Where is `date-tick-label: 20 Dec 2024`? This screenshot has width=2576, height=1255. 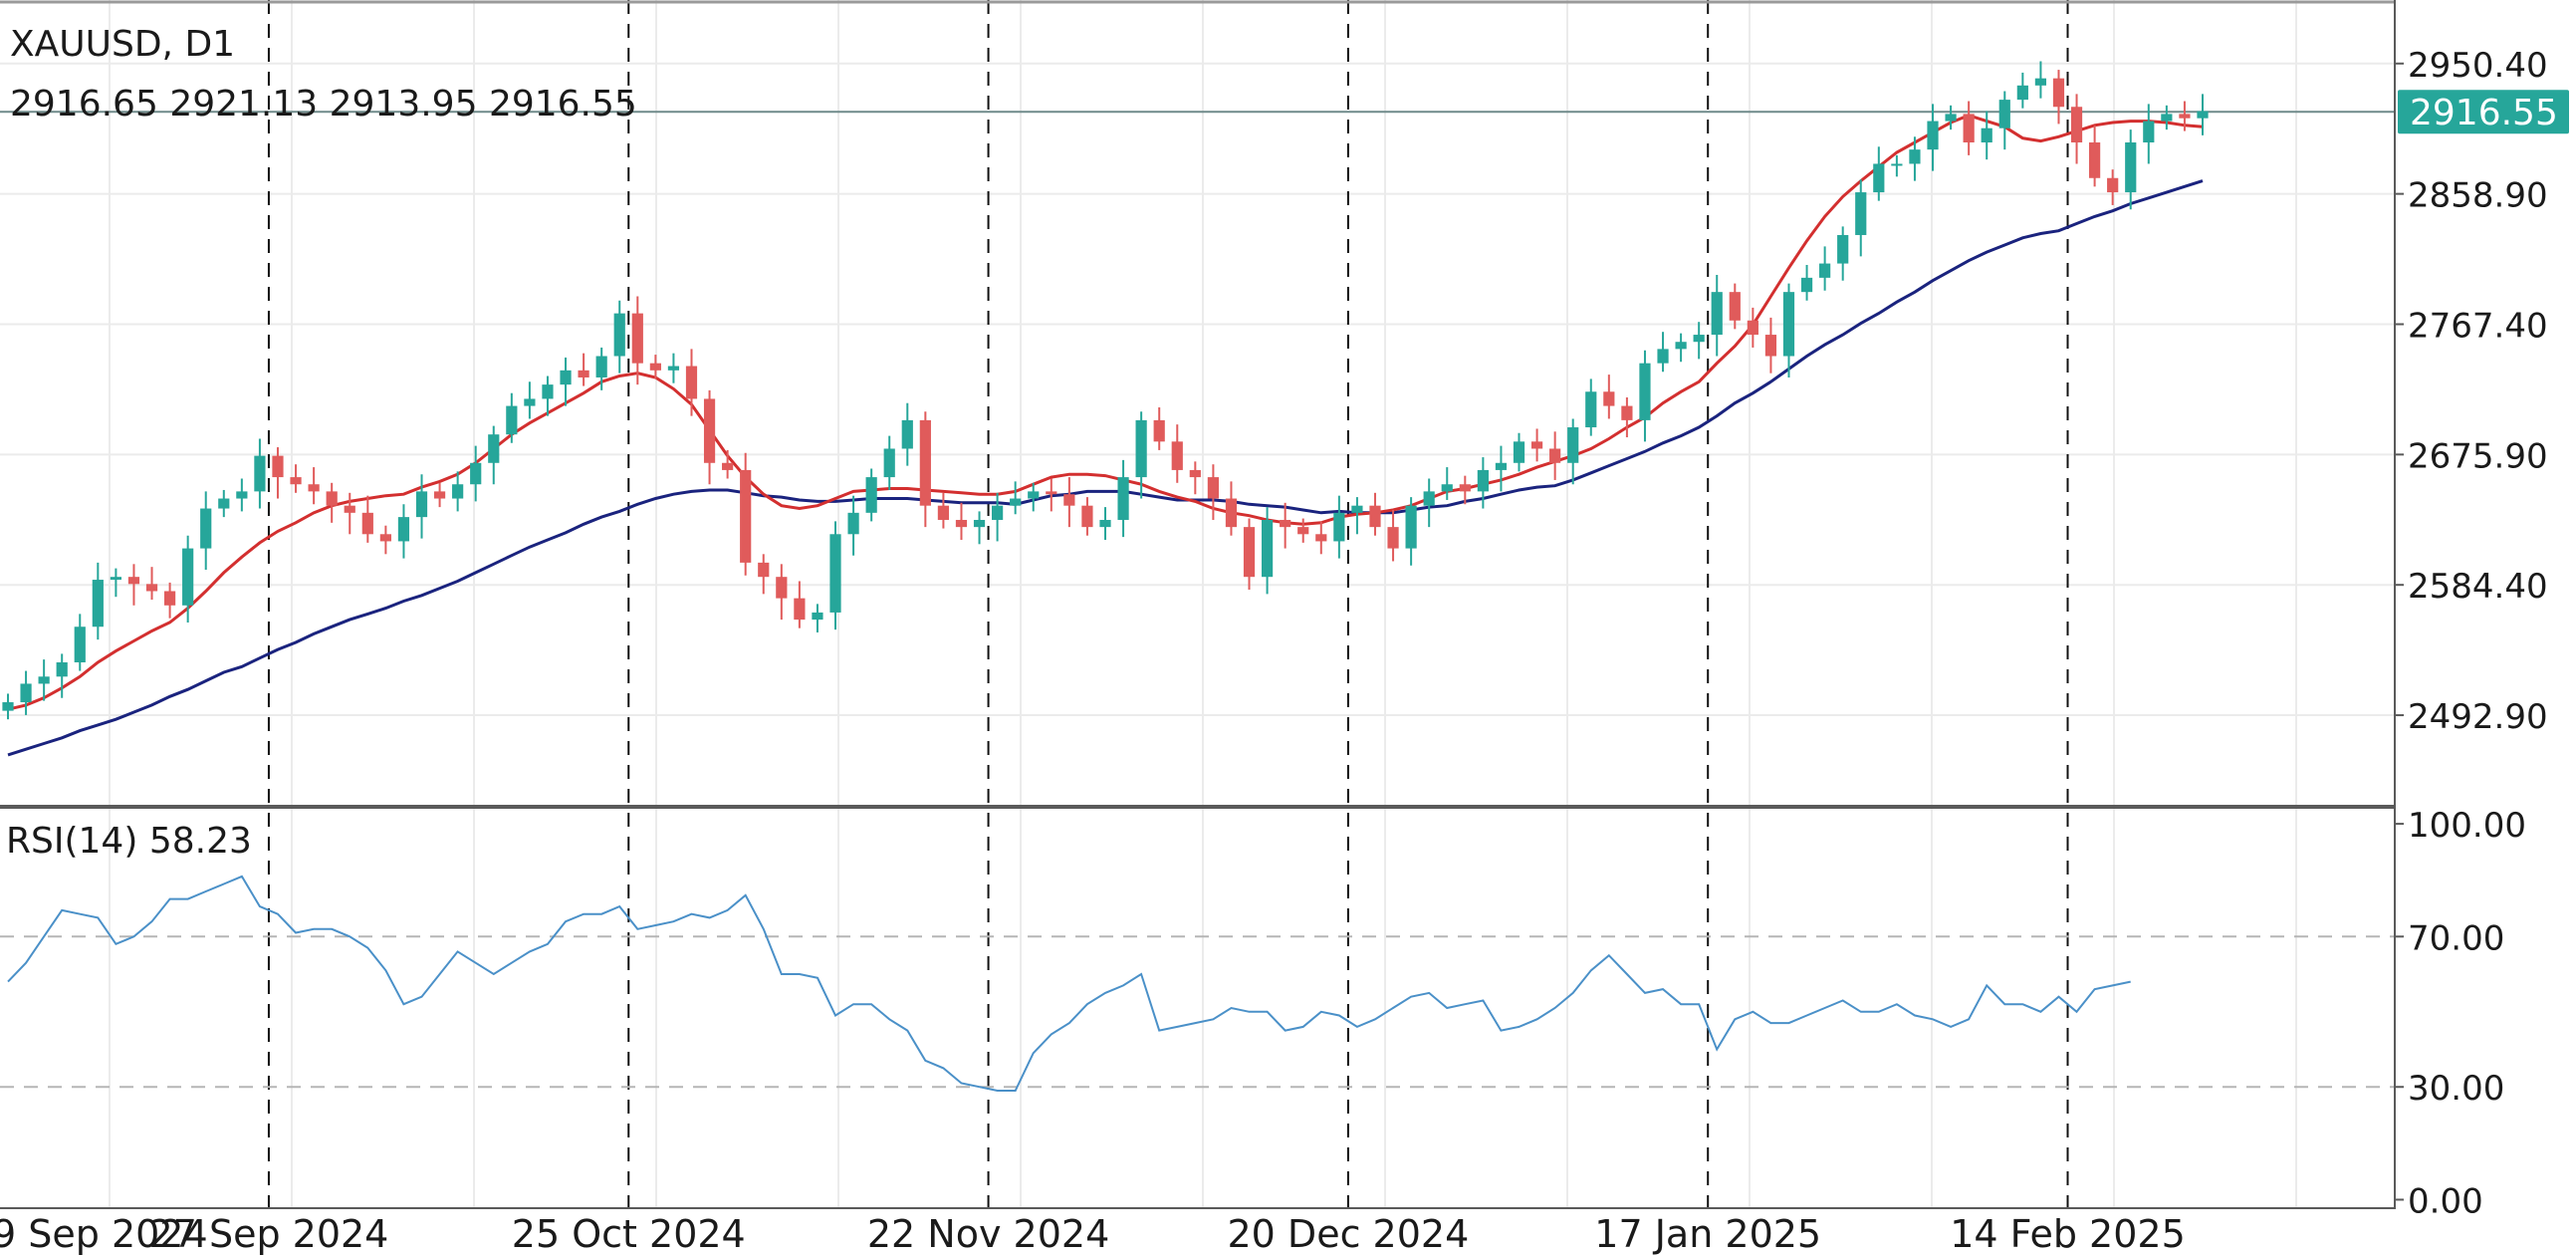 date-tick-label: 20 Dec 2024 is located at coordinates (1349, 1233).